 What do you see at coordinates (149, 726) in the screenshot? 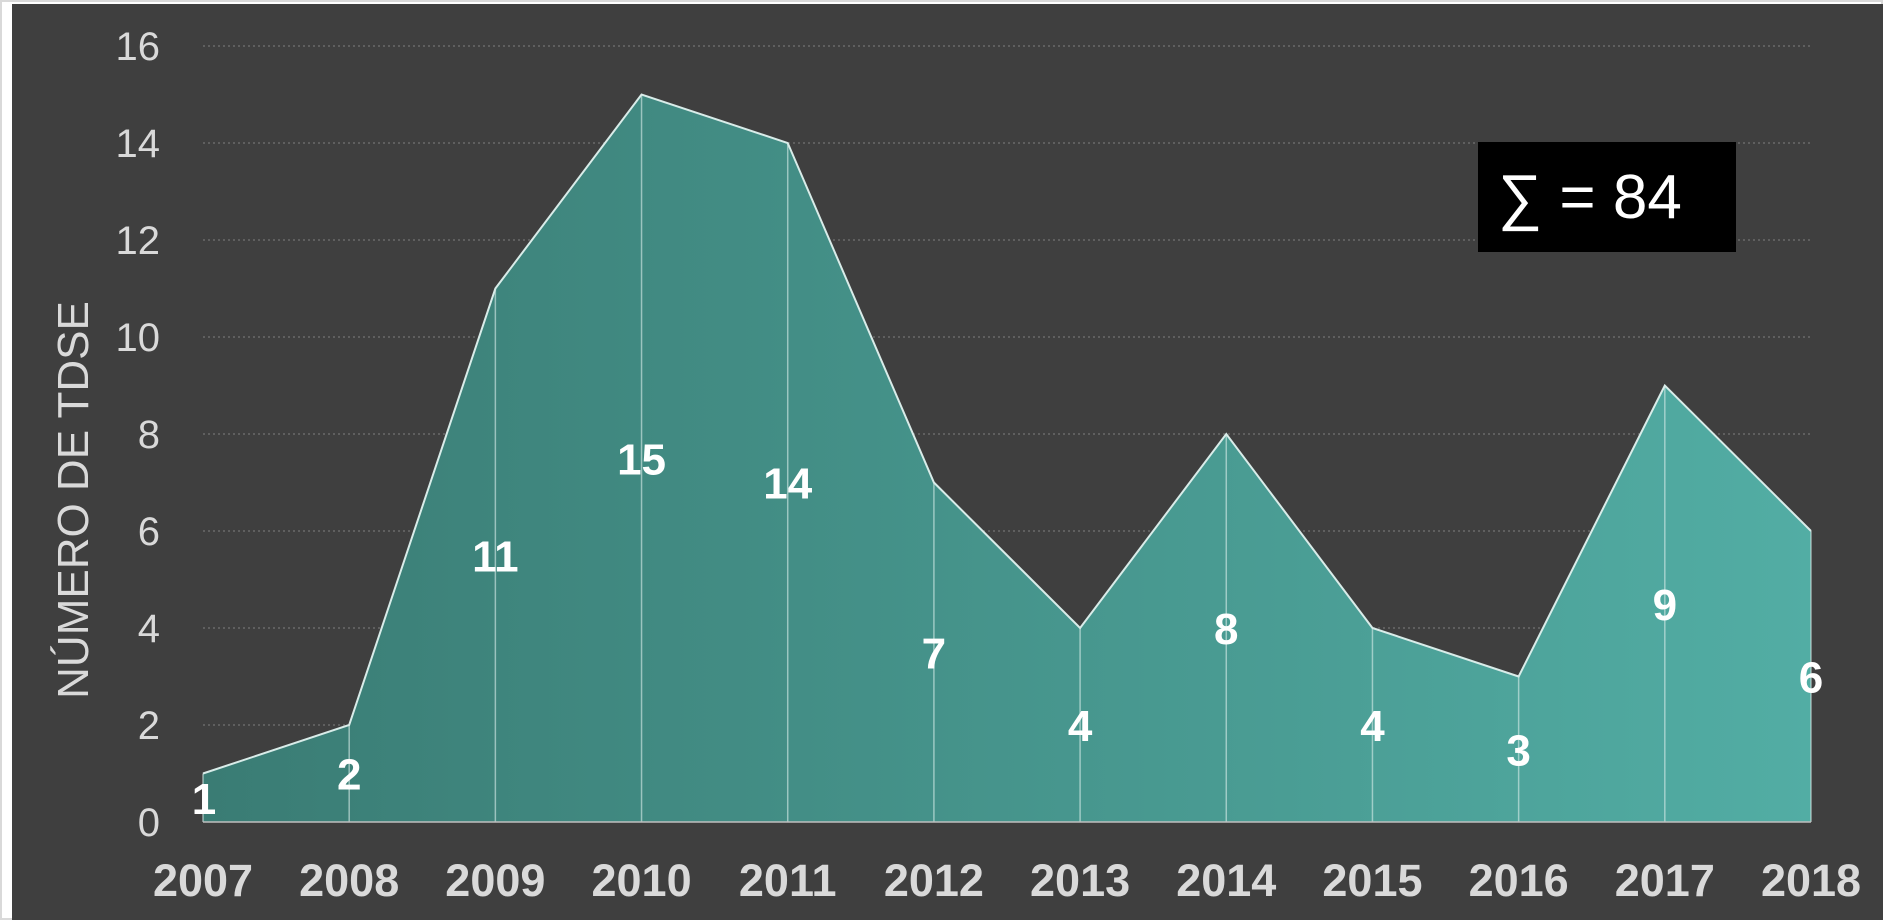
I see `y-tick-label: 2` at bounding box center [149, 726].